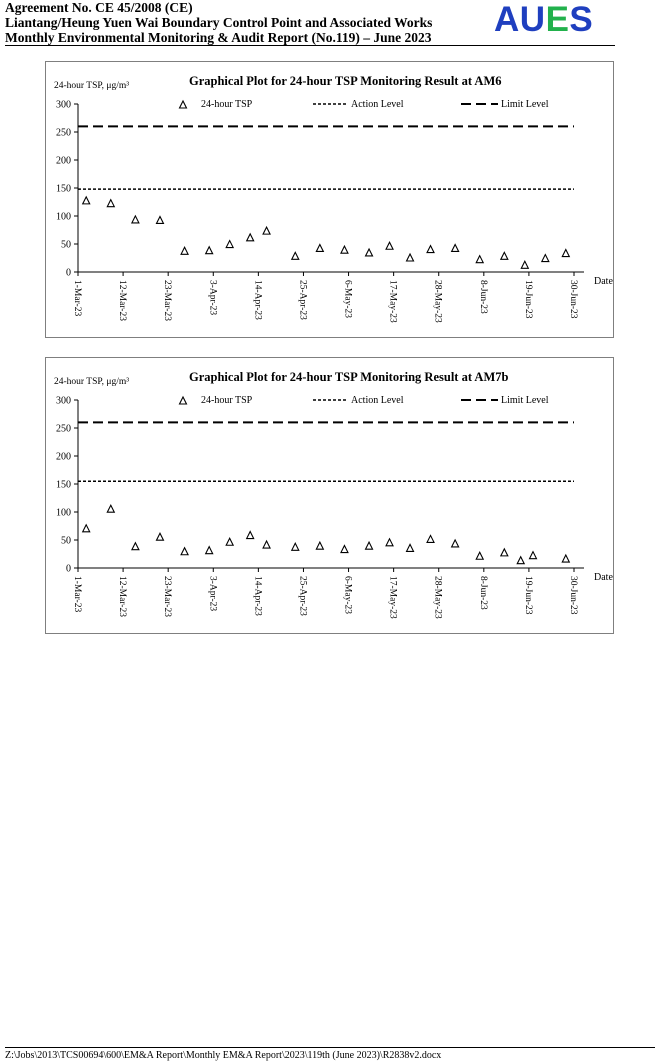 The image size is (660, 1064). Describe the element at coordinates (483, 593) in the screenshot. I see `x-tick-label: 8-Jun-23` at that location.